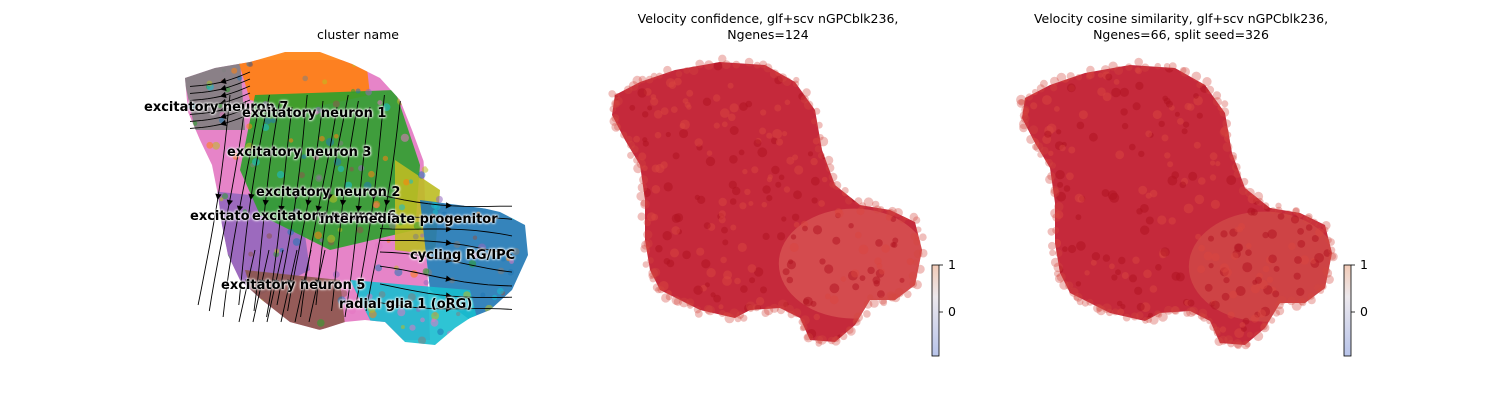  I want to click on panel2-title-line2: Ngenes=124, so click(768, 34).